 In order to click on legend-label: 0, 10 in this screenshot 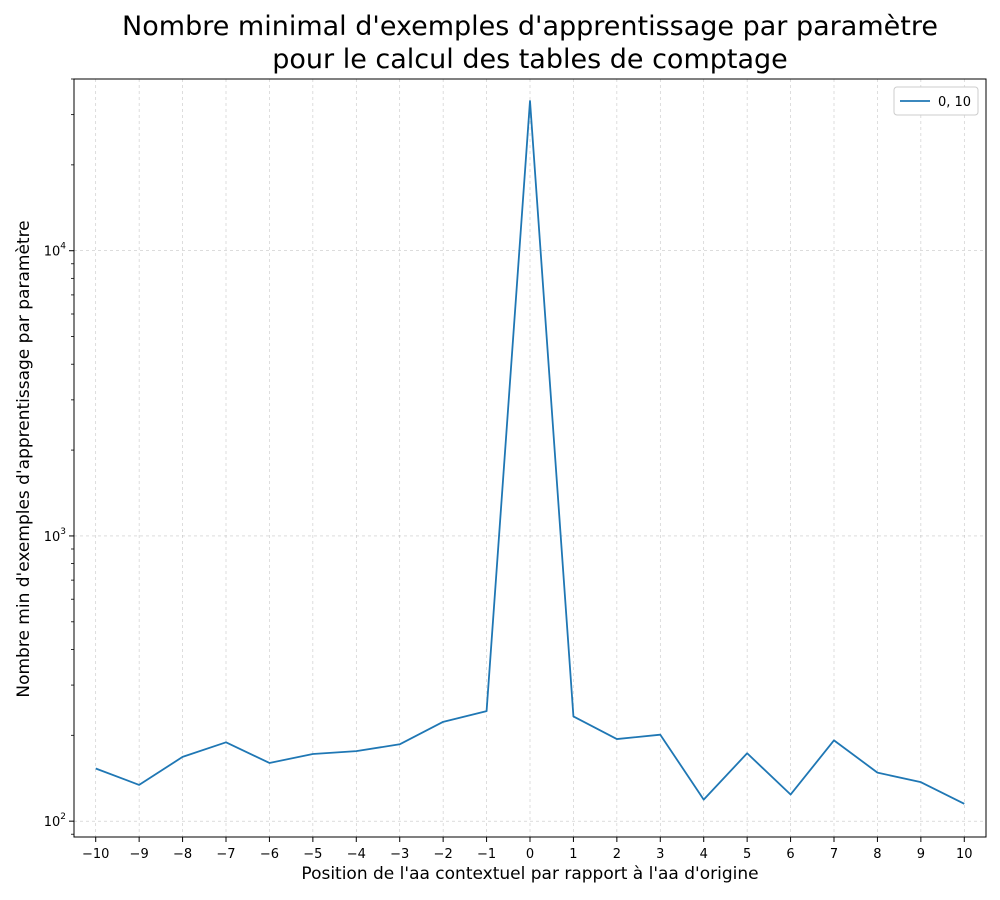, I will do `click(954, 102)`.